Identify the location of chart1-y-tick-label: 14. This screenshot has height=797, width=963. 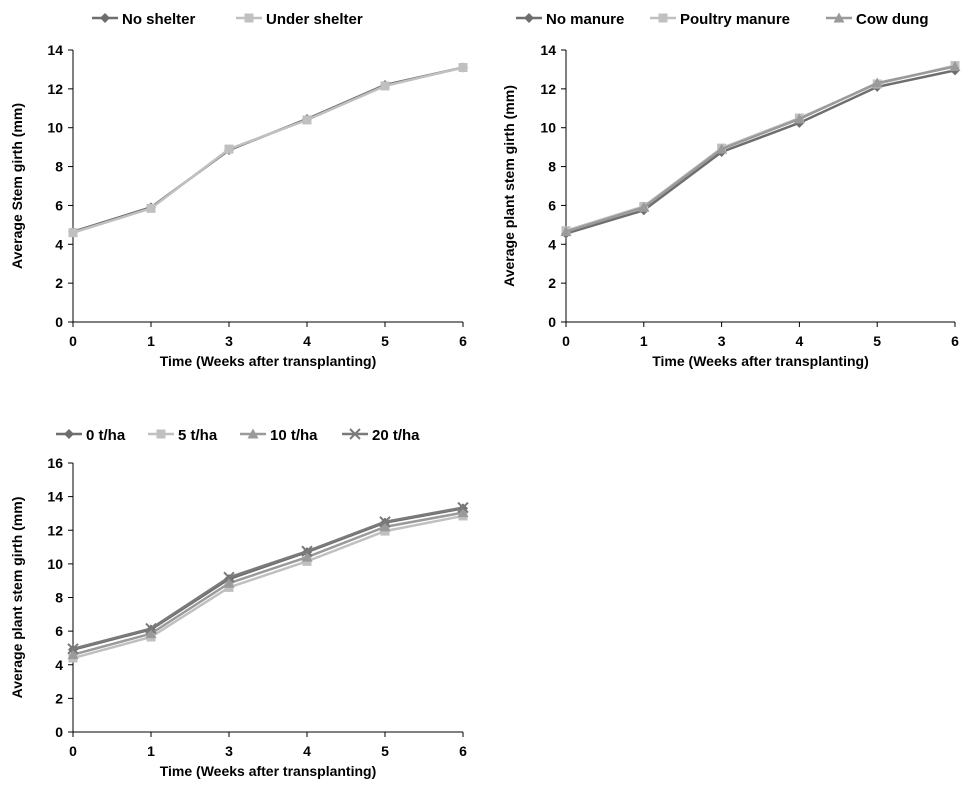
(55, 50).